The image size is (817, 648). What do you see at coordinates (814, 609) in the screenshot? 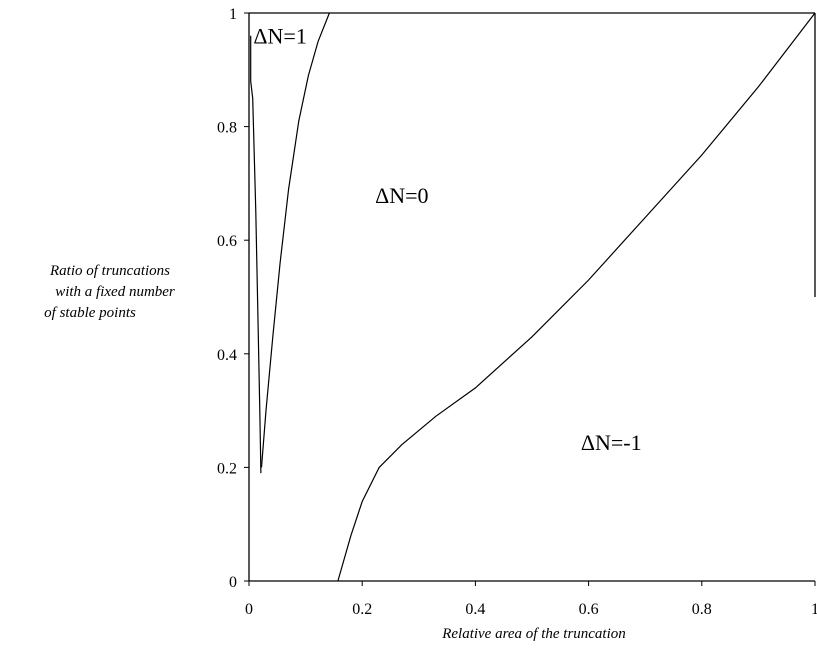
I see `x-tick-label: 1` at bounding box center [814, 609].